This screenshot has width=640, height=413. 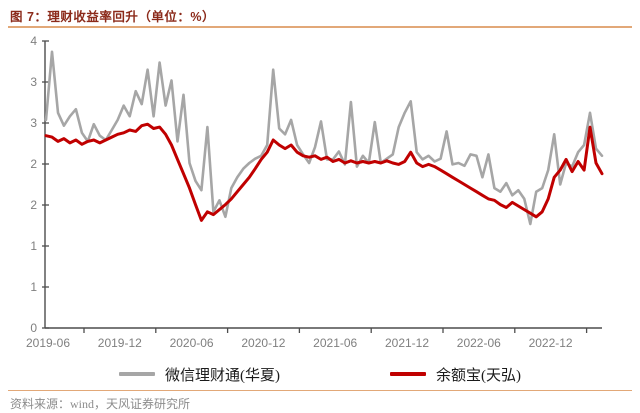 What do you see at coordinates (551, 343) in the screenshot?
I see `x-tick-label: 2022-12` at bounding box center [551, 343].